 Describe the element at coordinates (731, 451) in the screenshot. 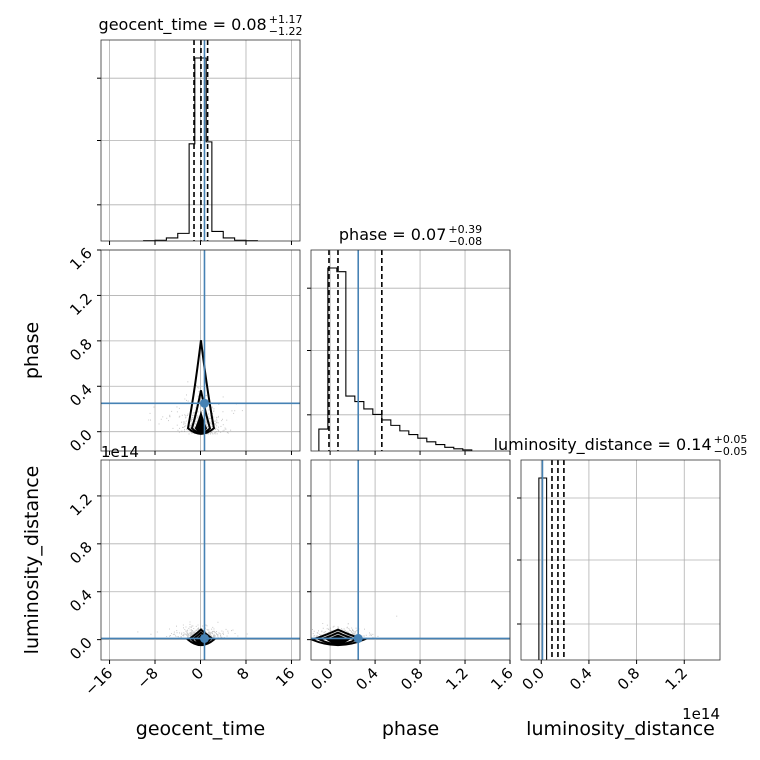

I see `title-sub: −0.05` at that location.